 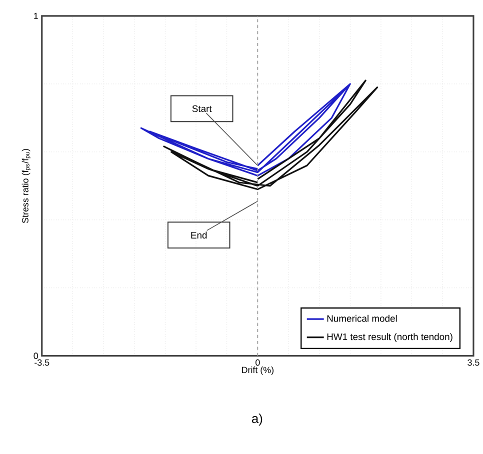 What do you see at coordinates (389, 337) in the screenshot?
I see `legend-label: HW1 test result (north tendon)` at bounding box center [389, 337].